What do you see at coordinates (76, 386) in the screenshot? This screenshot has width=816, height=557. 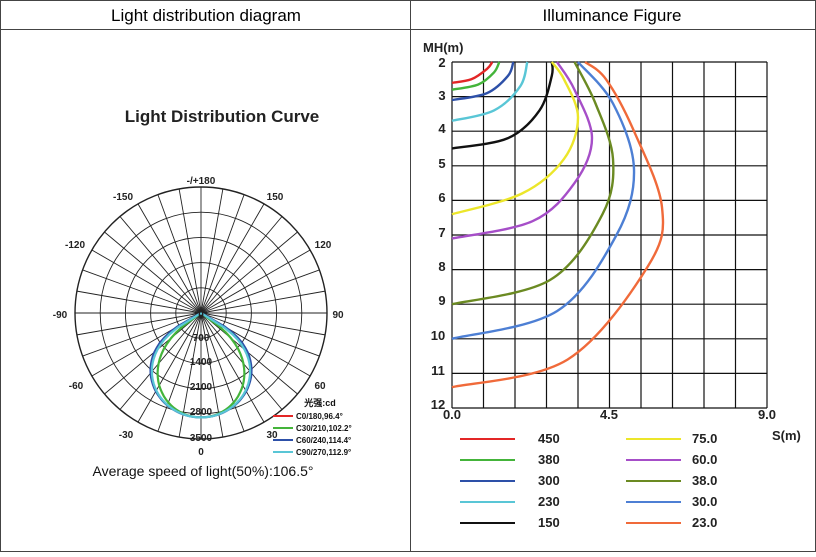 I see `angle-label-n60: -60` at bounding box center [76, 386].